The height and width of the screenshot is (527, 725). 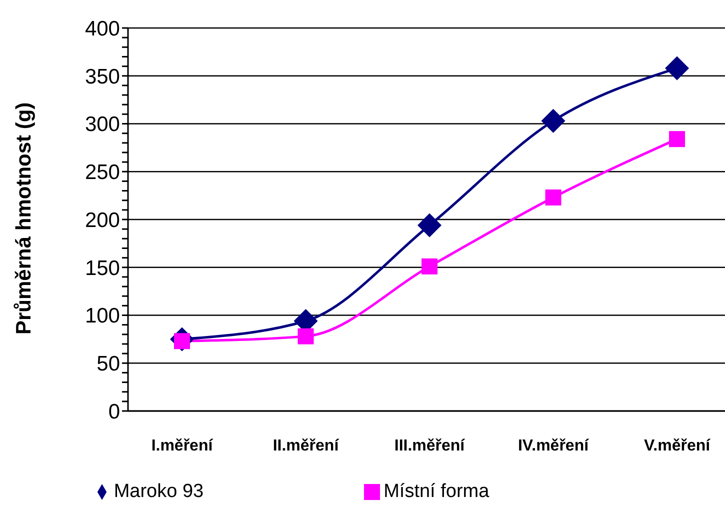 I want to click on y-tick-label: 400, so click(x=102, y=28).